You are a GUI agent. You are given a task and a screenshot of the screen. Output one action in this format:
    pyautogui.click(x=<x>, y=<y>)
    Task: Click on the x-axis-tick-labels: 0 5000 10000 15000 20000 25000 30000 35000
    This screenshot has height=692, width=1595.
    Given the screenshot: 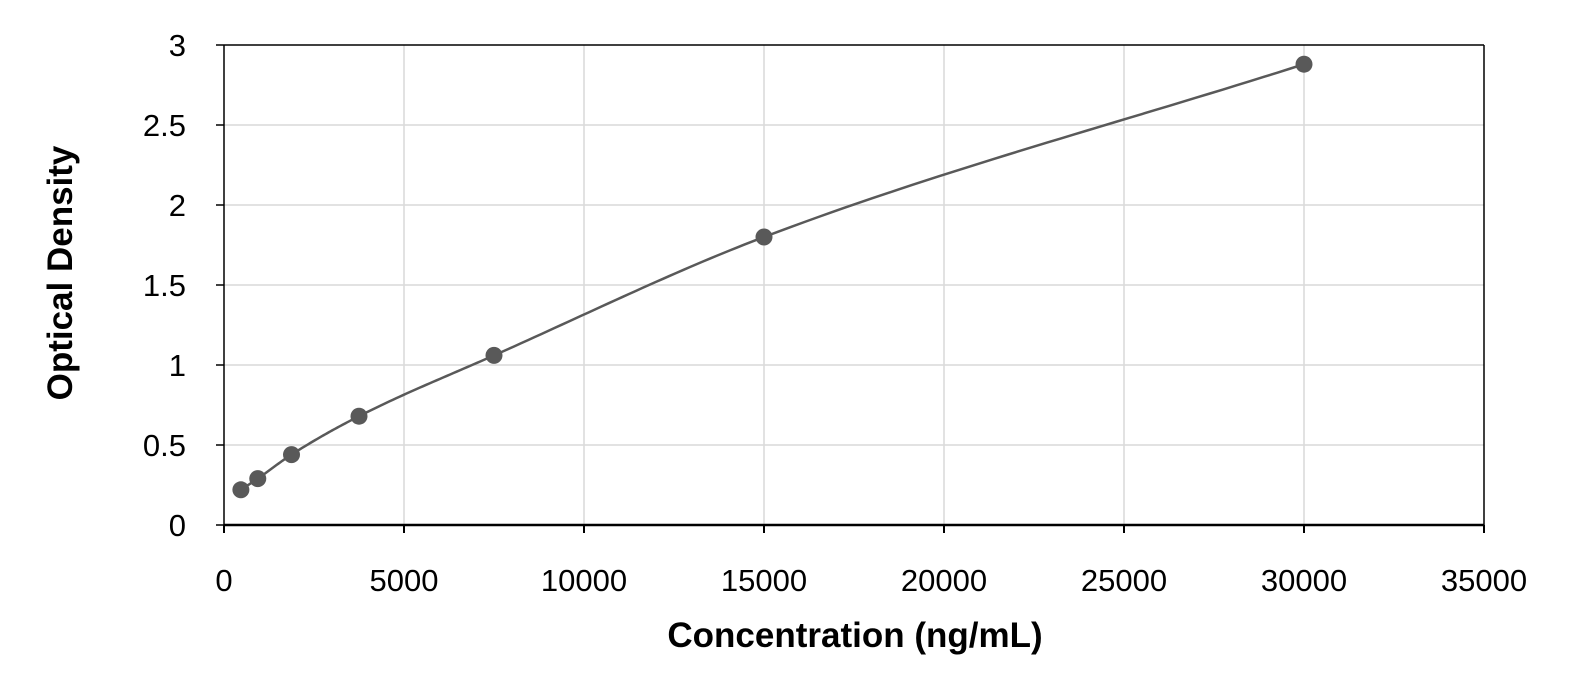 What is the action you would take?
    pyautogui.click(x=871, y=580)
    